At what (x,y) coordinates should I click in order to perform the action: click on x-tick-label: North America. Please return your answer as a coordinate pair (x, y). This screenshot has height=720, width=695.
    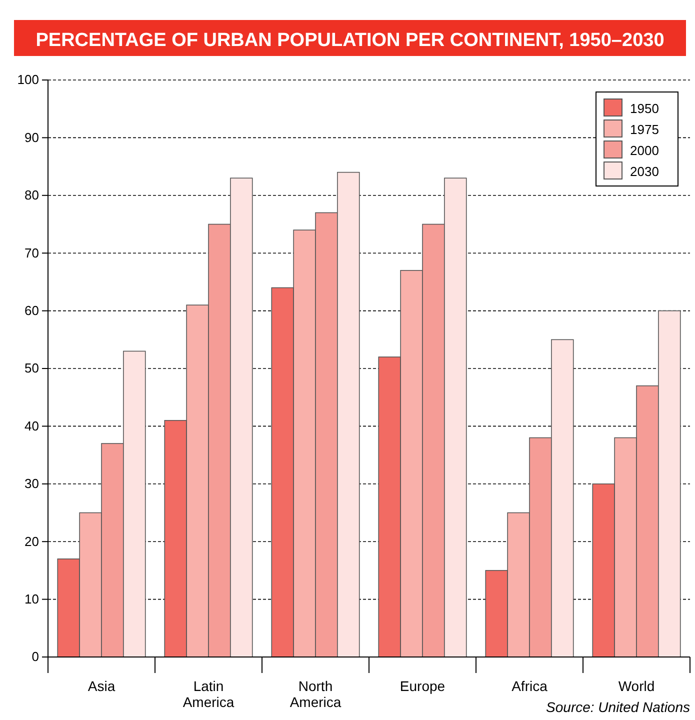
    Looking at the image, I should click on (316, 694).